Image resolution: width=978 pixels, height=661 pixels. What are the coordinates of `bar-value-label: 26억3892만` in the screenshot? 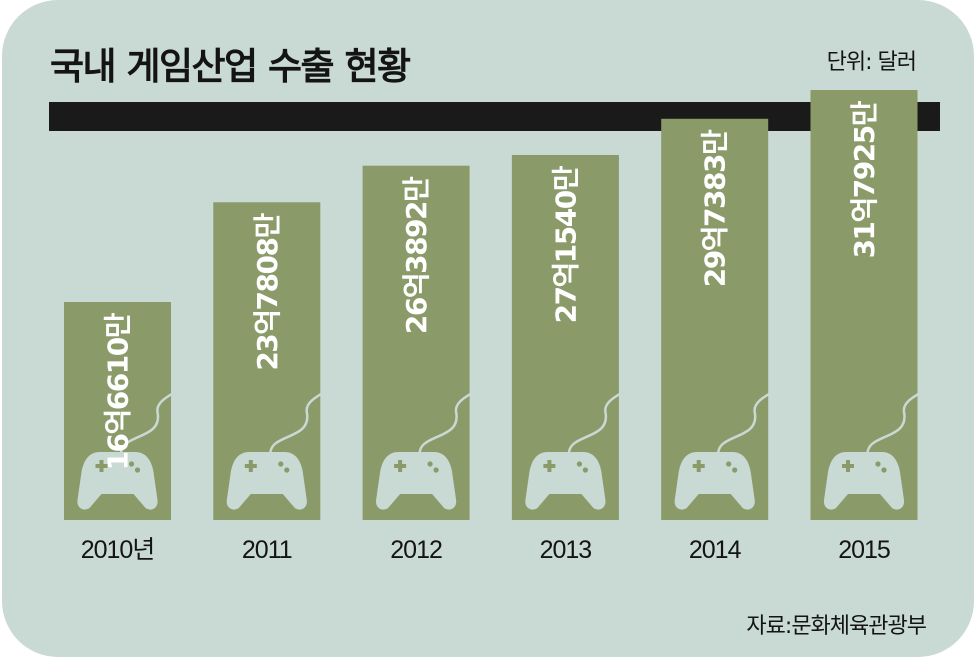 It's located at (416, 255).